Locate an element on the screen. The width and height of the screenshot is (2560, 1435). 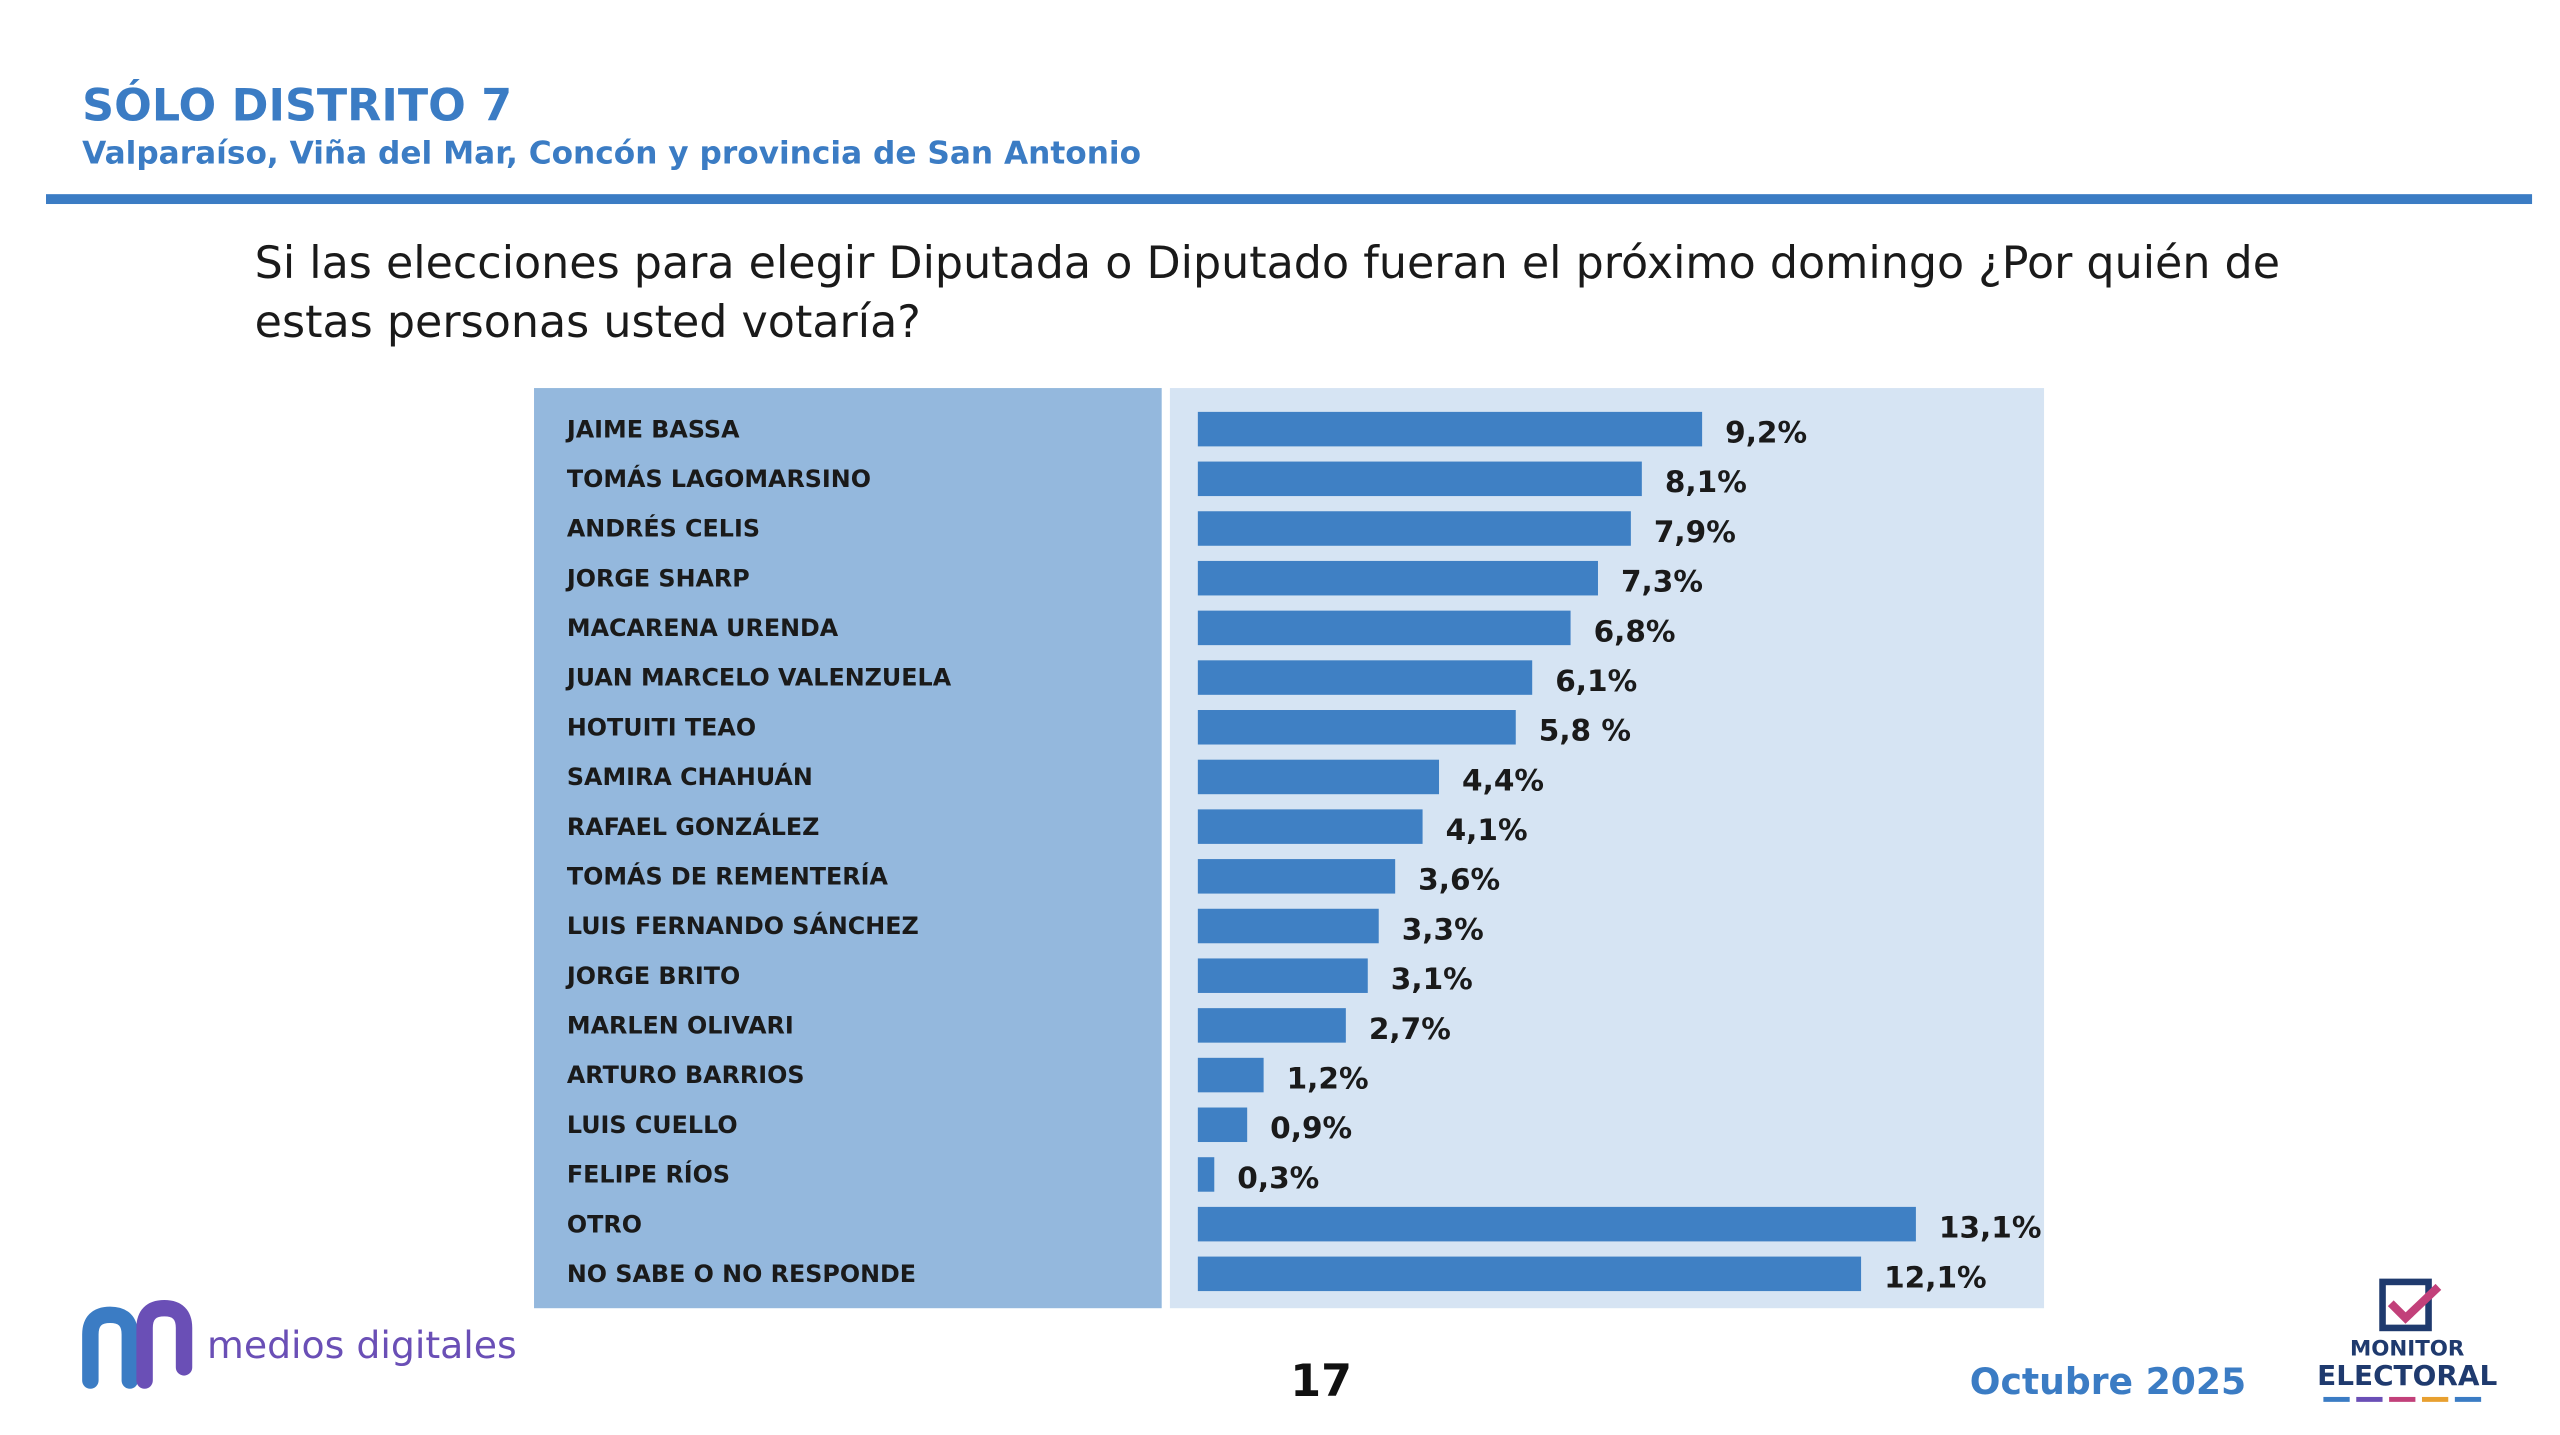
category-label: TOMÁS LAGOMARSINO is located at coordinates (719, 479).